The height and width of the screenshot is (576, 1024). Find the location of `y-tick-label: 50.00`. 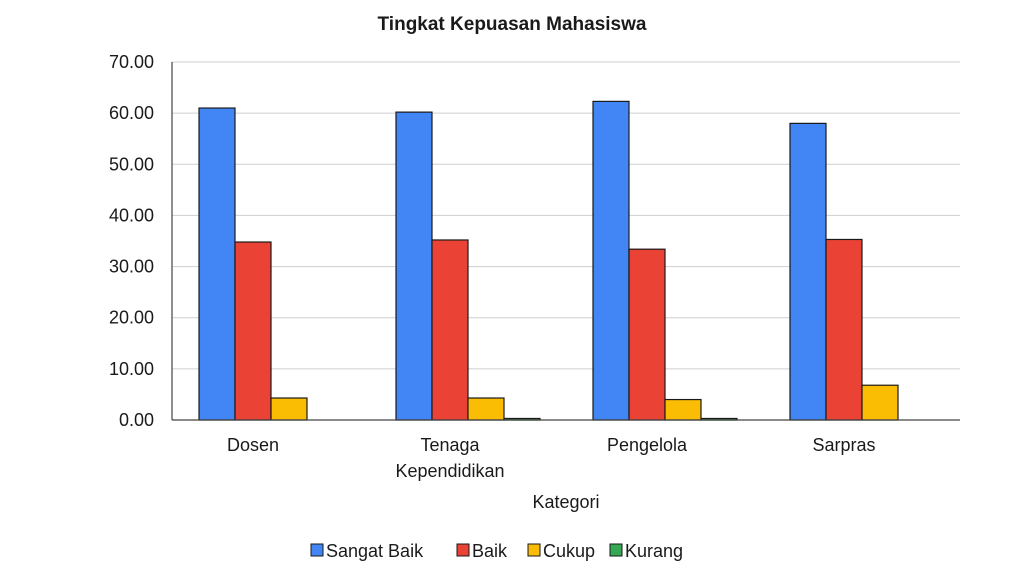

y-tick-label: 50.00 is located at coordinates (131, 164).